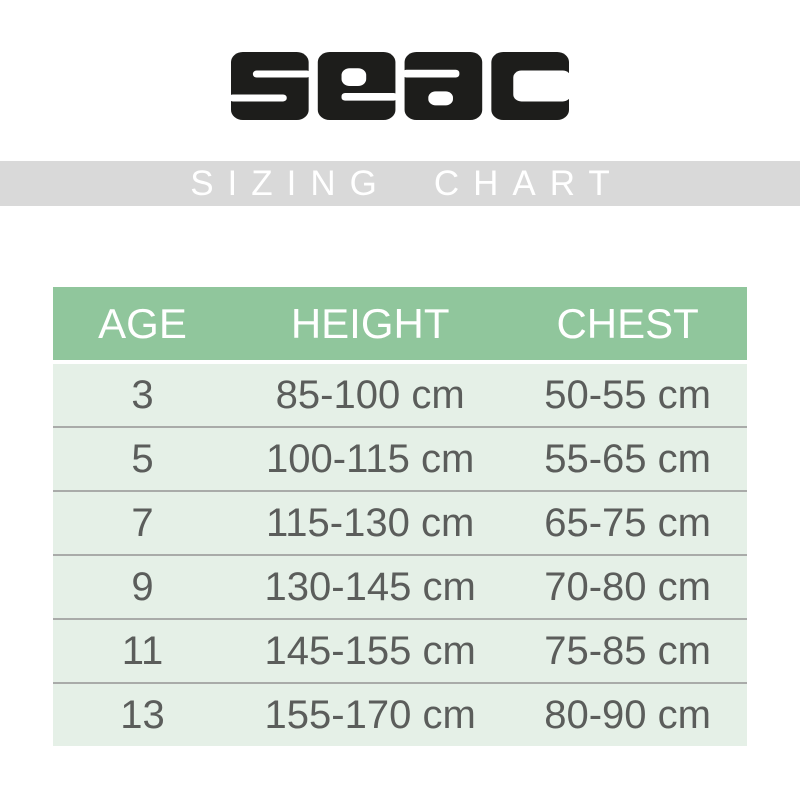 This screenshot has width=800, height=800. What do you see at coordinates (357, 86) in the screenshot?
I see `logo-letter-e` at bounding box center [357, 86].